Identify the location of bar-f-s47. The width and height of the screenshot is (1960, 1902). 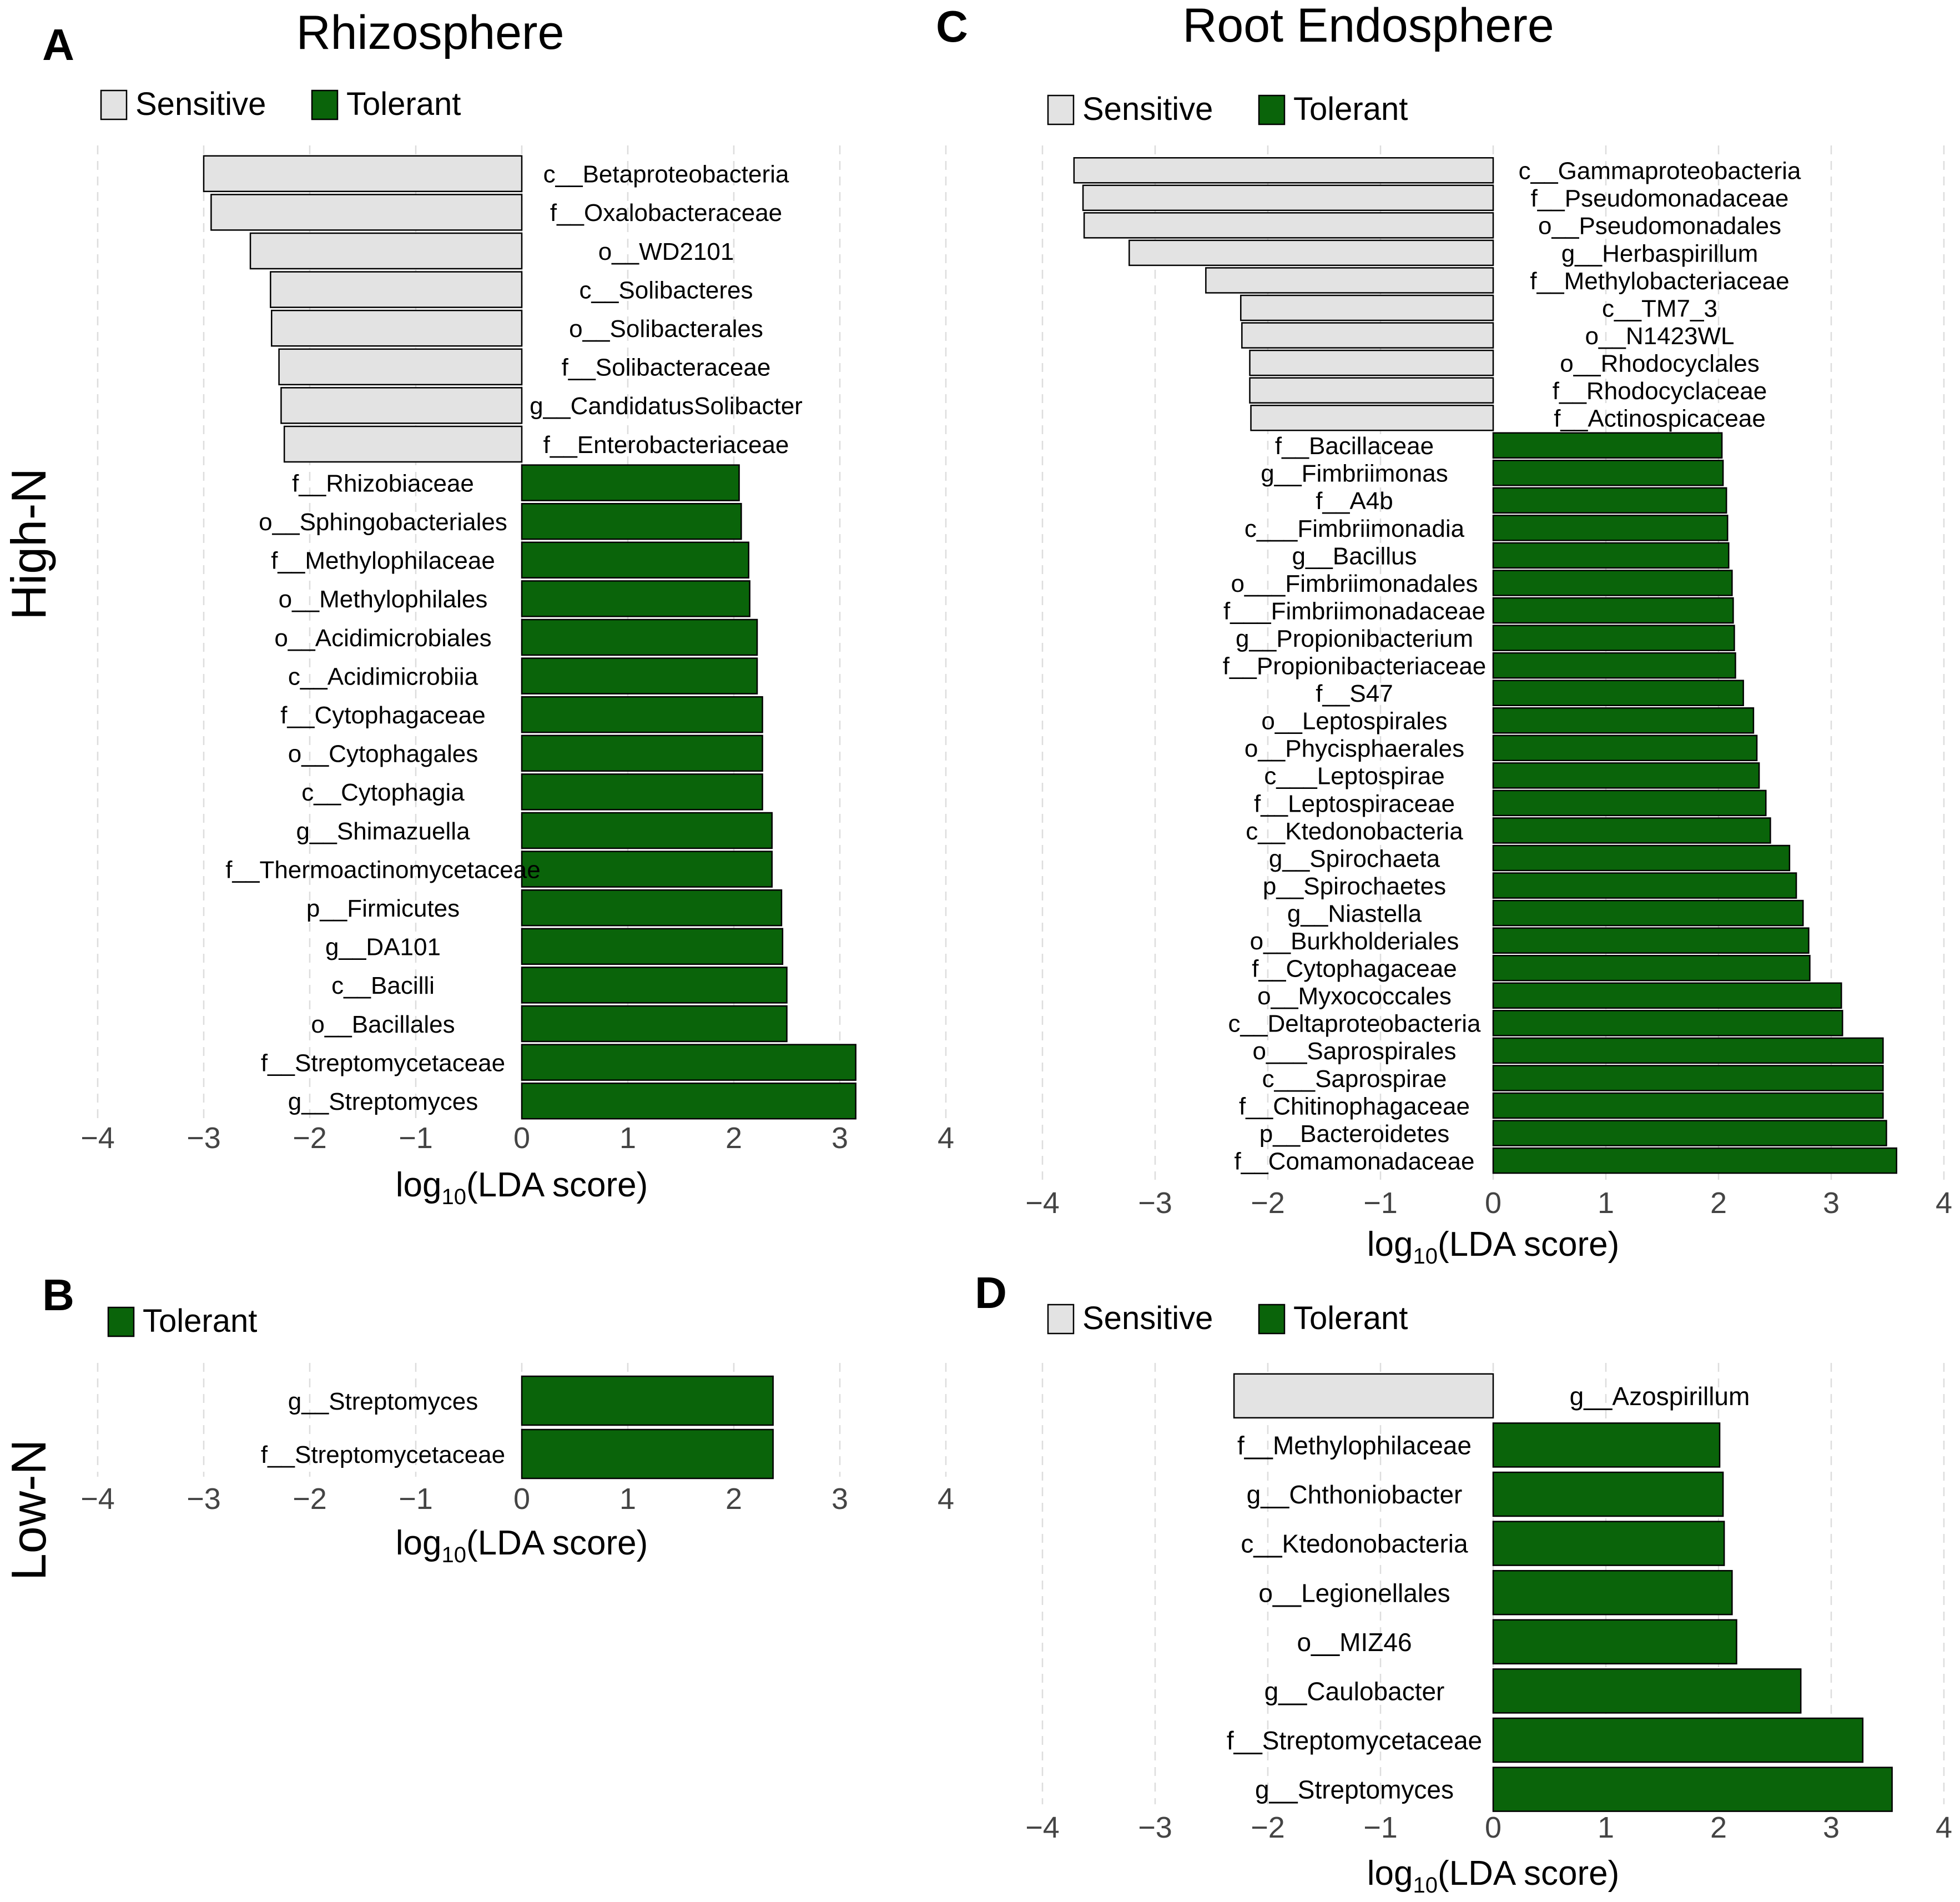
(1618, 693).